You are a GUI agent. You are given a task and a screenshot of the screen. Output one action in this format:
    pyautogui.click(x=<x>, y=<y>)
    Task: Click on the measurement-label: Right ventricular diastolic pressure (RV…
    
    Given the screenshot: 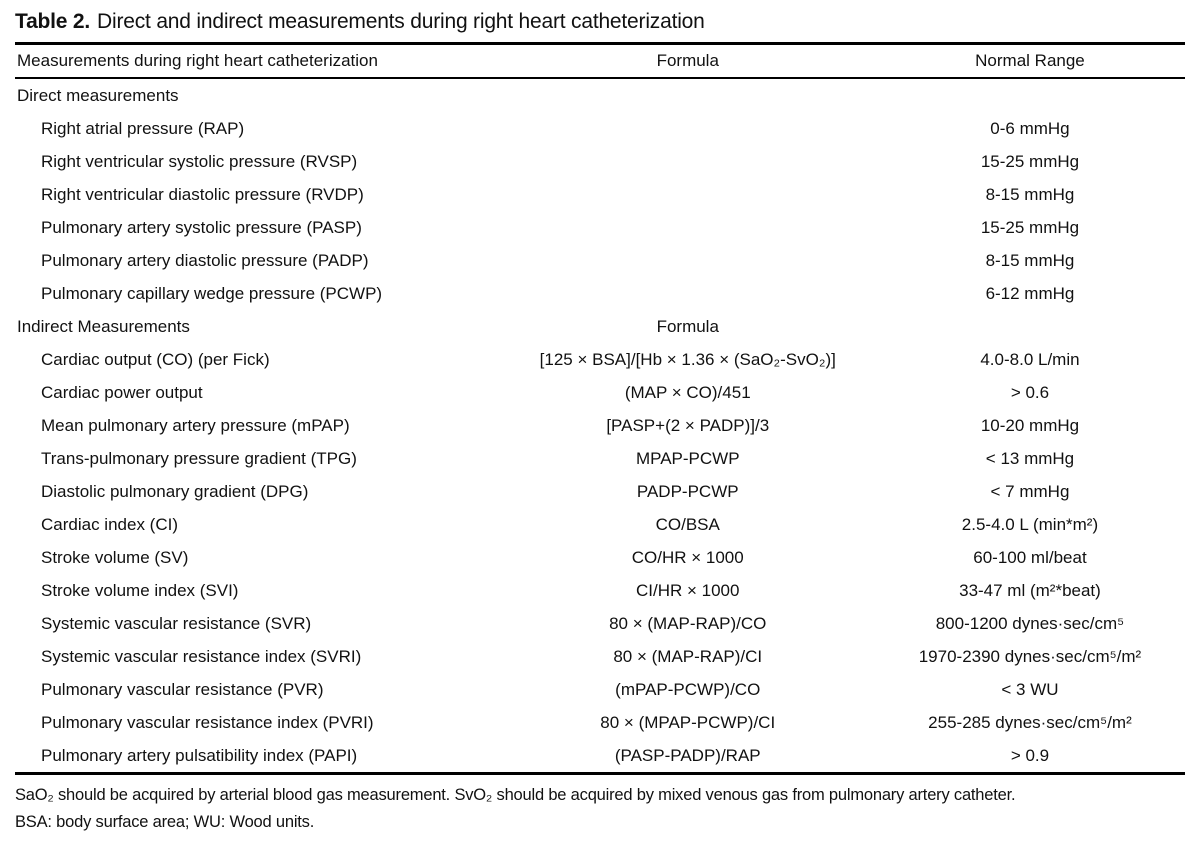 What is the action you would take?
    pyautogui.click(x=202, y=194)
    